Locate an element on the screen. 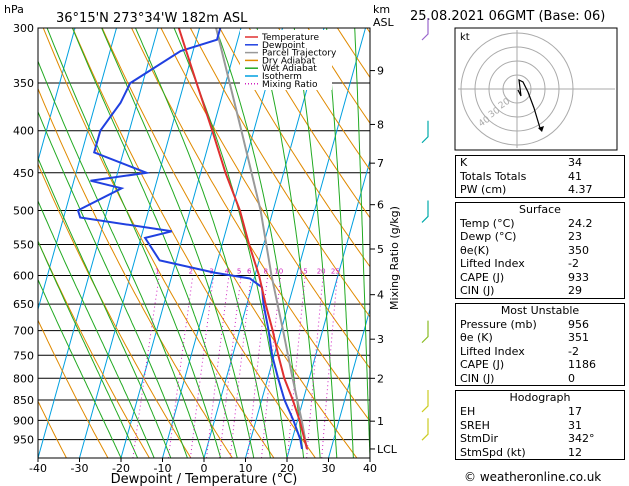  hodograph-trace is located at coordinates (529, 103).